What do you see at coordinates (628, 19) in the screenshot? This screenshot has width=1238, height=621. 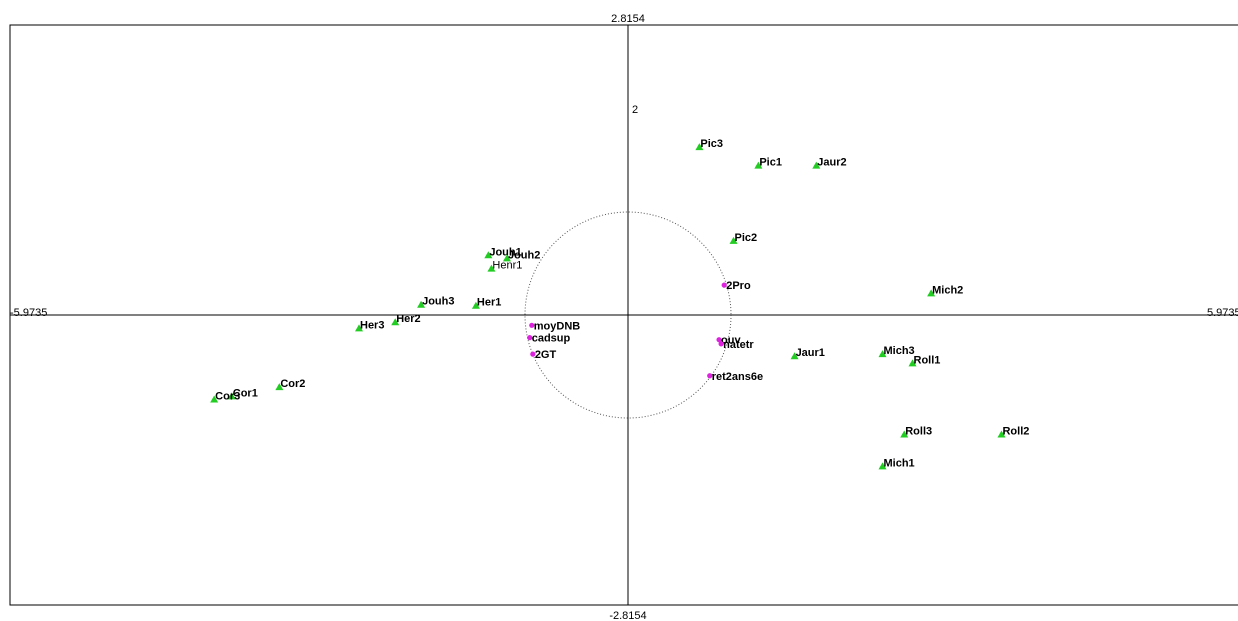 I see `y-max-label: 2.8154` at bounding box center [628, 19].